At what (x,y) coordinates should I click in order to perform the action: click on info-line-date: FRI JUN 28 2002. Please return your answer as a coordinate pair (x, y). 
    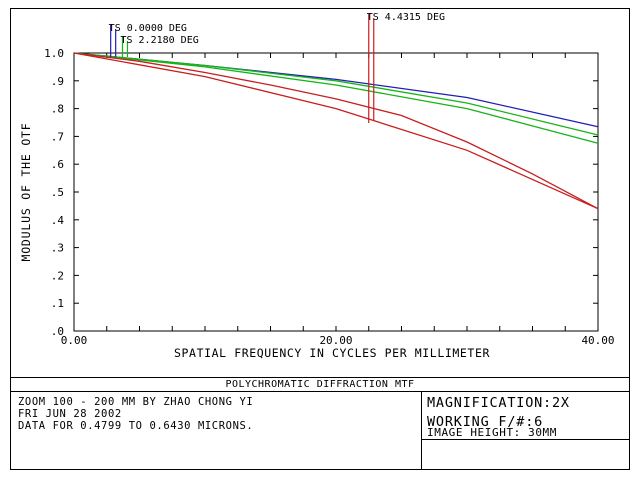
    Looking at the image, I should click on (70, 414).